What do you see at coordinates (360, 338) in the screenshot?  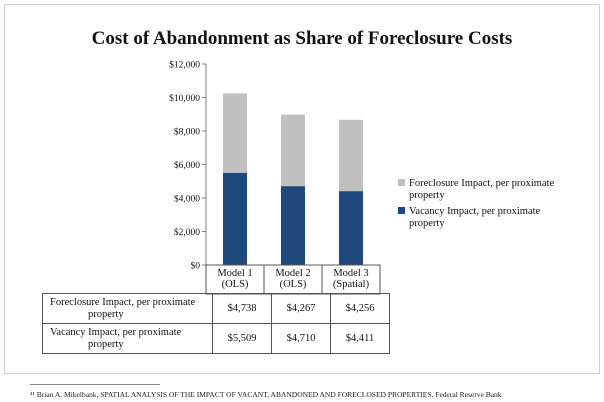 I see `cell-vacancy-model3: $4,411` at bounding box center [360, 338].